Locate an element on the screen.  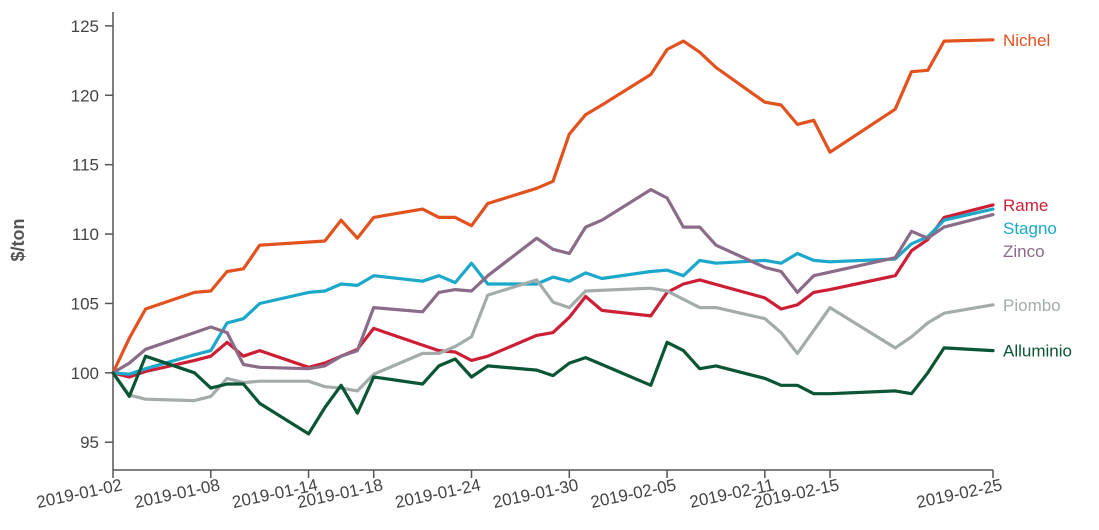
y-ticks: 95 100 105 110 115 120 125 is located at coordinates (92, 234).